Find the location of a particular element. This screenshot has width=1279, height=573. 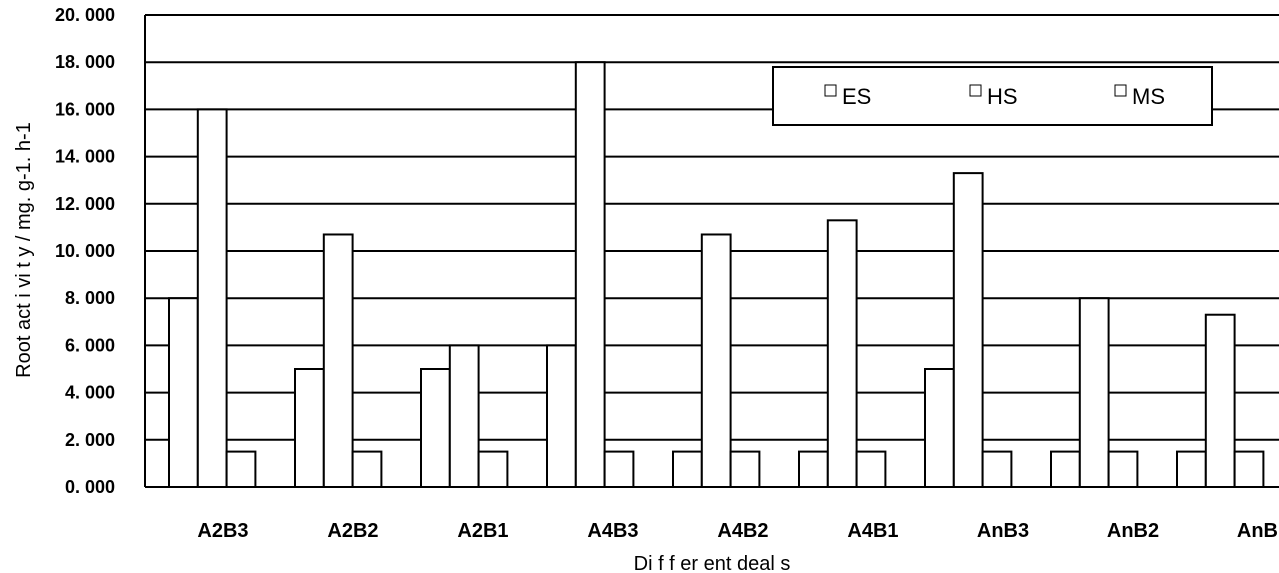

x-tick-label: AnB3 is located at coordinates (1003, 531).